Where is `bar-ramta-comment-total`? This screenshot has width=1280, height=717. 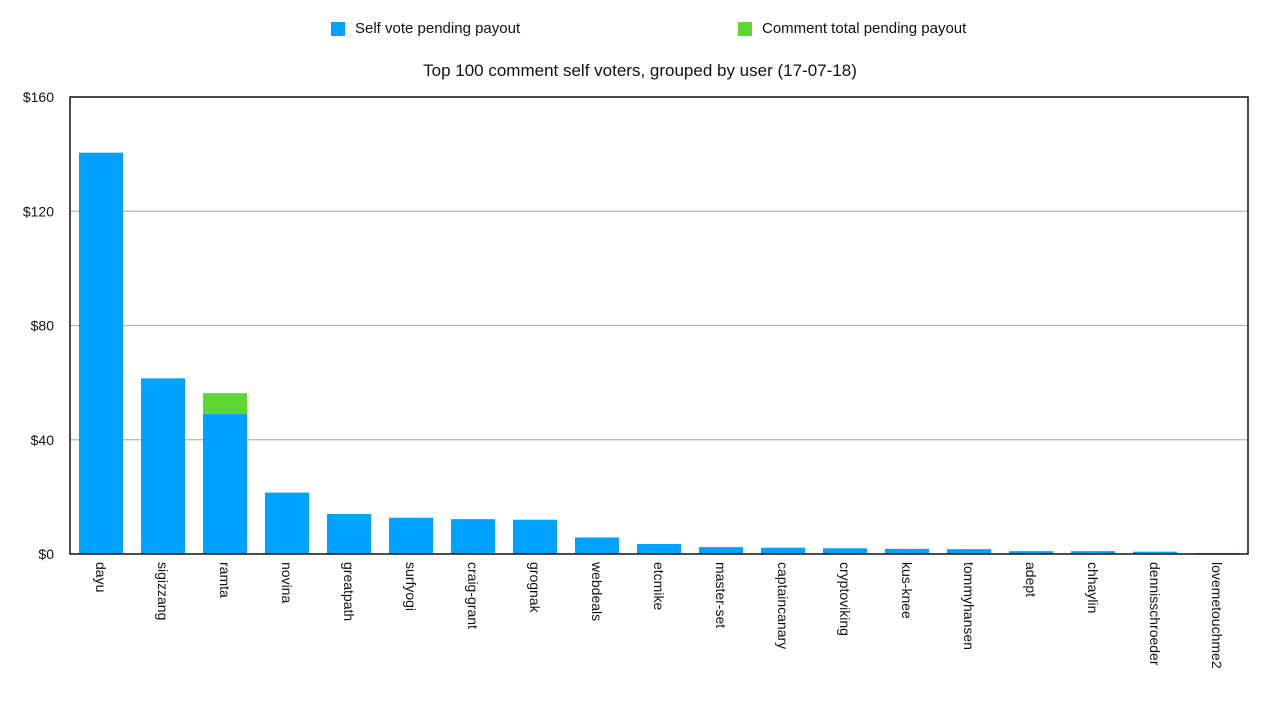 bar-ramta-comment-total is located at coordinates (225, 404).